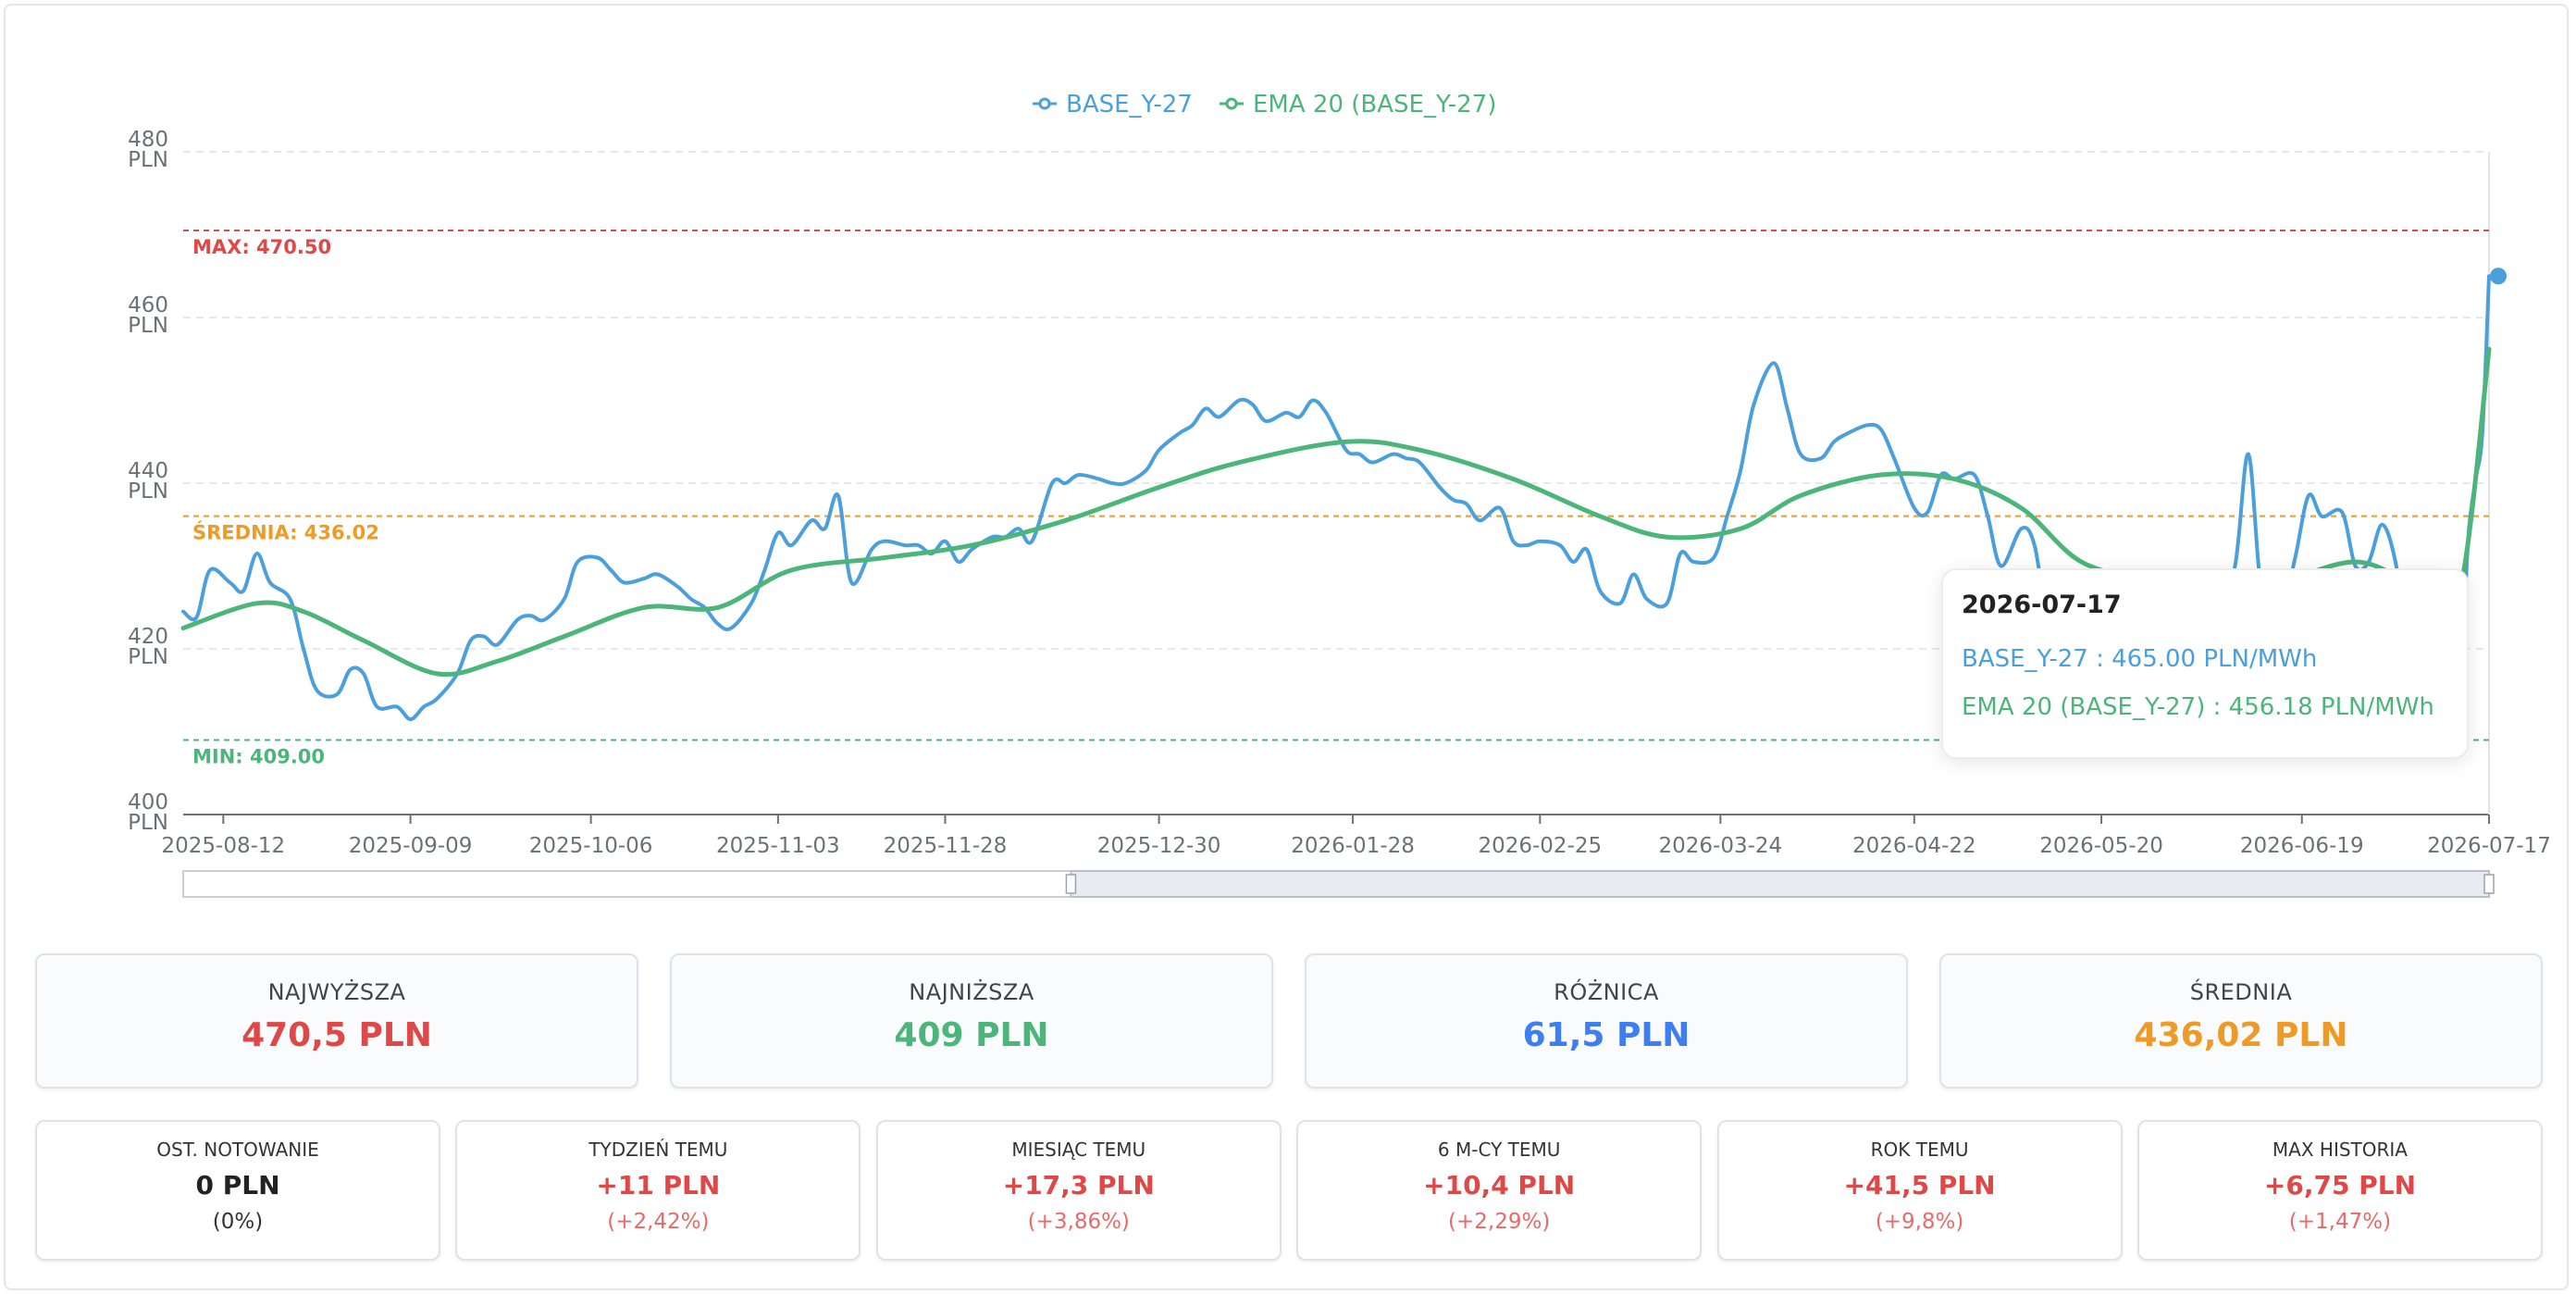 The image size is (2576, 1294). What do you see at coordinates (1920, 1222) in the screenshot?
I see `change-percent: (+9,8%)` at bounding box center [1920, 1222].